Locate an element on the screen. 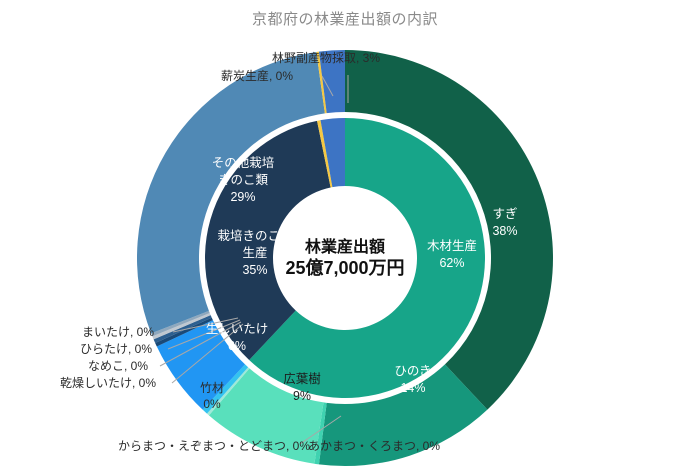  leader-line-akamatsu is located at coordinates (320, 430).